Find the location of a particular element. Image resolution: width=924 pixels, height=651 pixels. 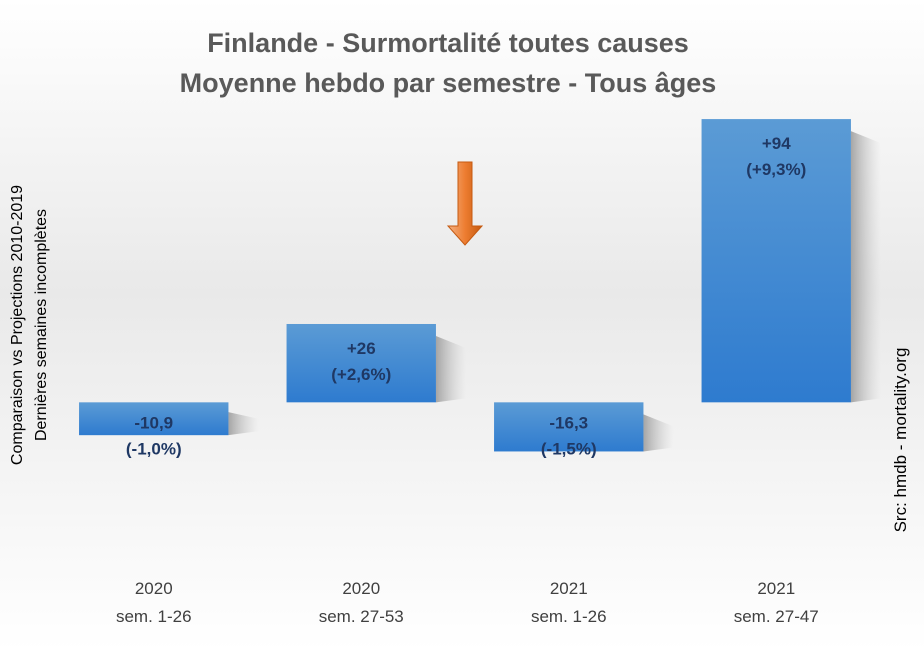

x-tick-period: sem. 27-47 is located at coordinates (776, 616).